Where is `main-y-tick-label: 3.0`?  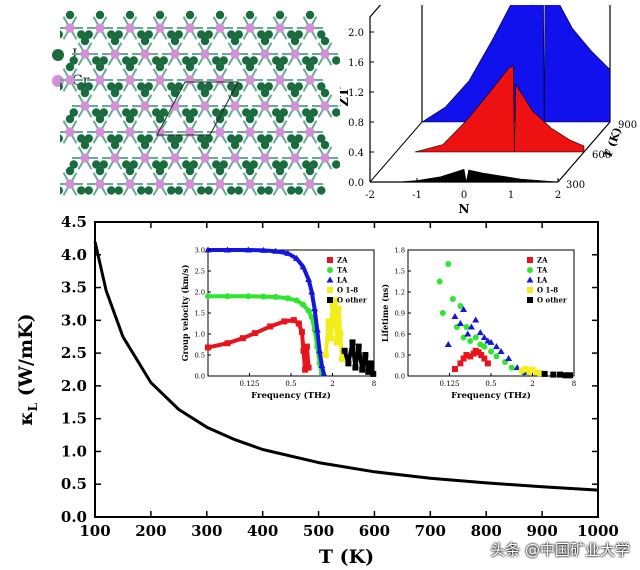 main-y-tick-label: 3.0 is located at coordinates (74, 320).